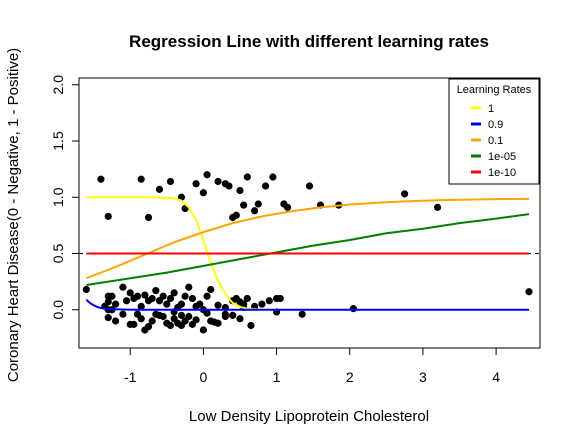 The width and height of the screenshot is (580, 447). What do you see at coordinates (495, 125) in the screenshot?
I see `legend-label: 0.9` at bounding box center [495, 125].